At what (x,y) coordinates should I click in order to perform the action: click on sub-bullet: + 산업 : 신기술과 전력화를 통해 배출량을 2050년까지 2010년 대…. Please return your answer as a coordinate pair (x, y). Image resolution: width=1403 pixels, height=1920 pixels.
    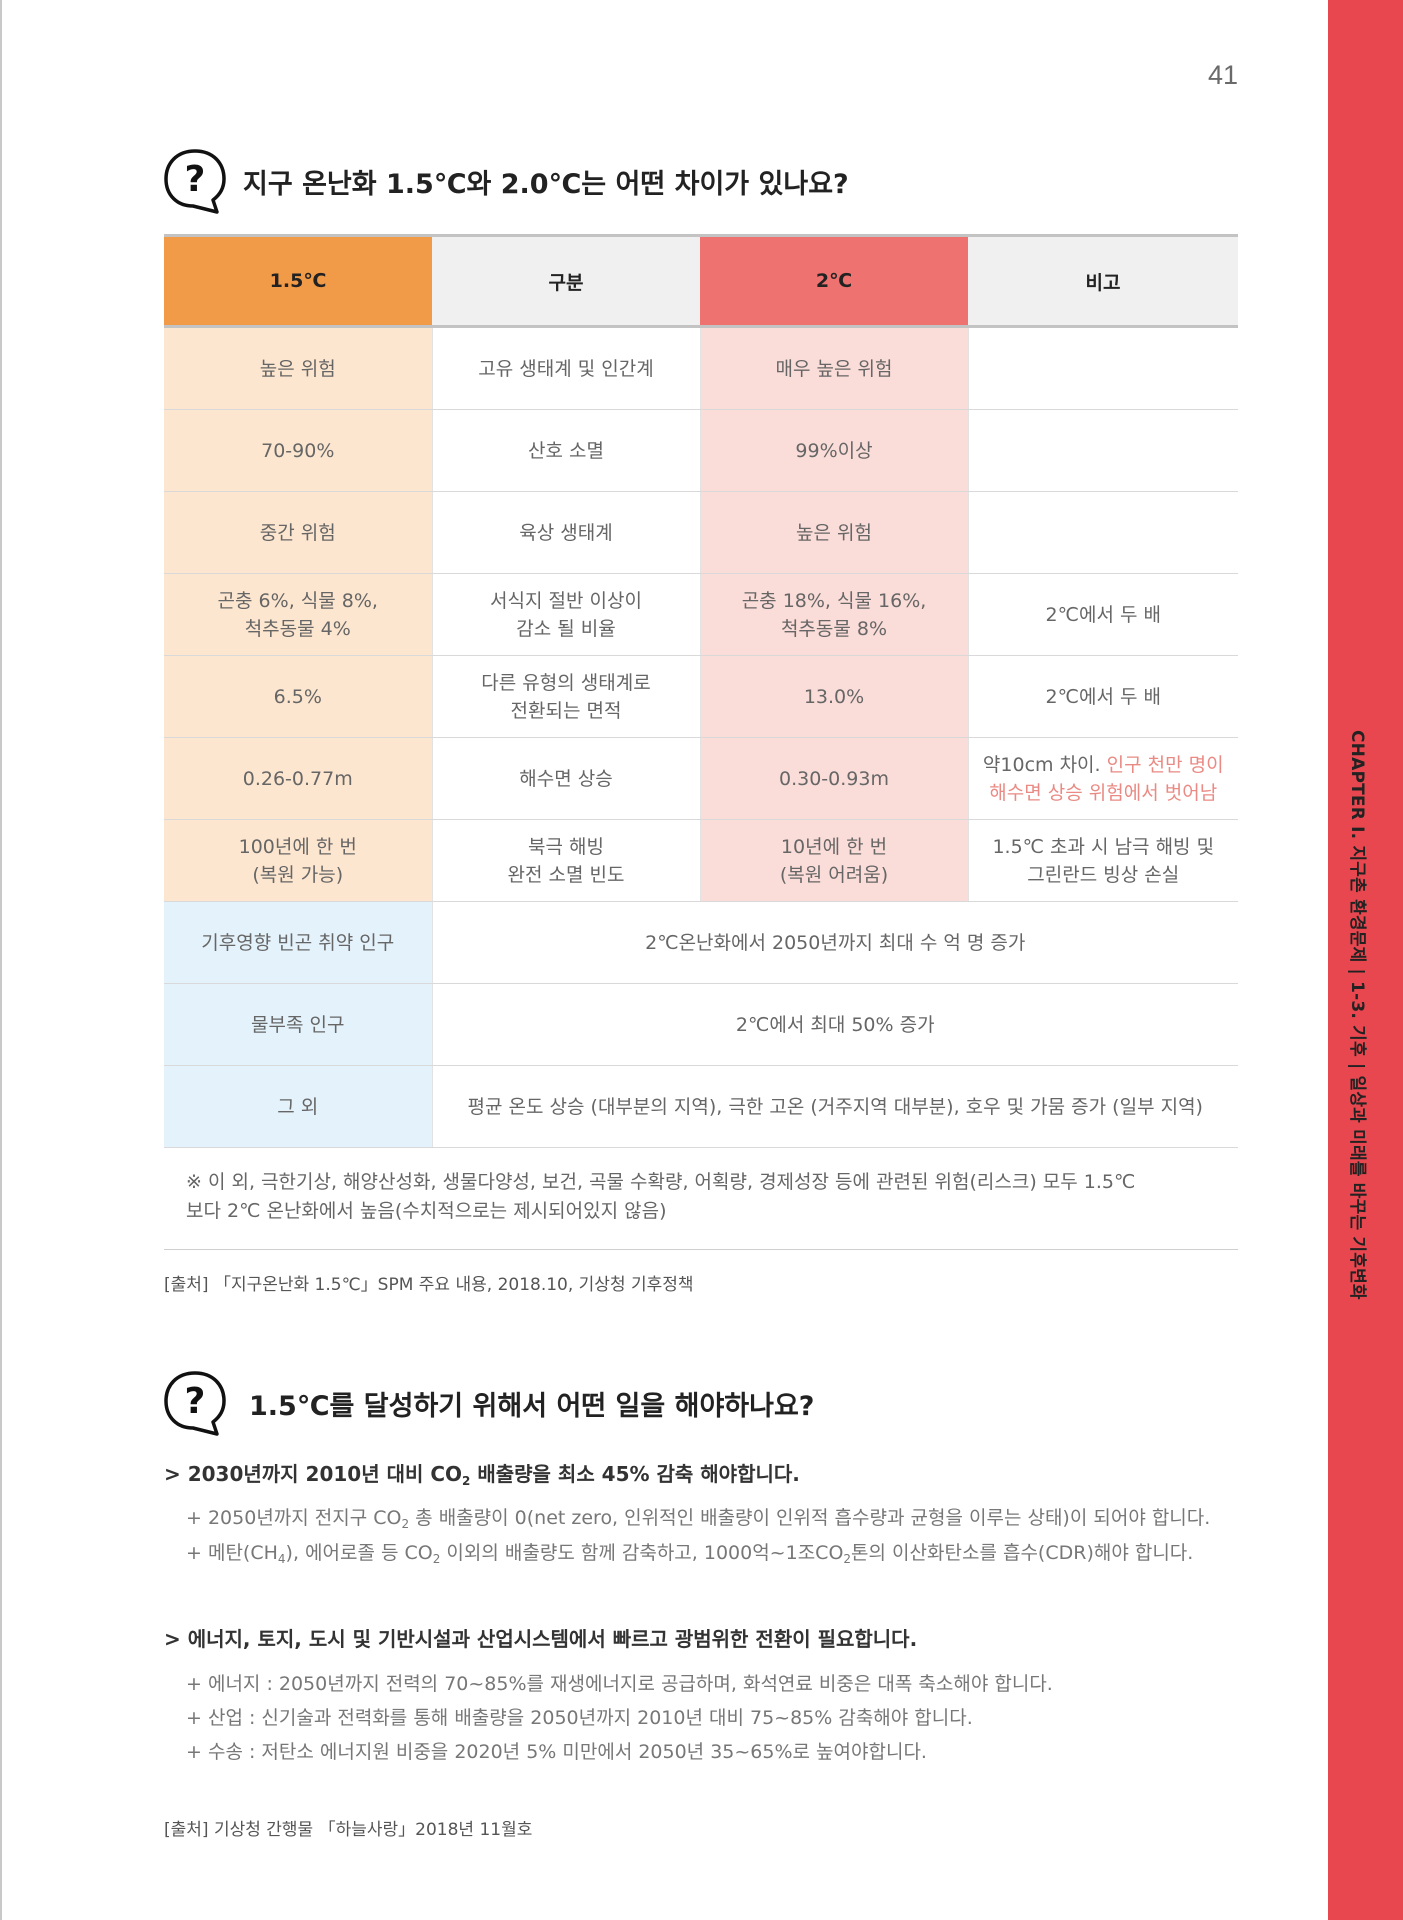
    Looking at the image, I should click on (579, 1718).